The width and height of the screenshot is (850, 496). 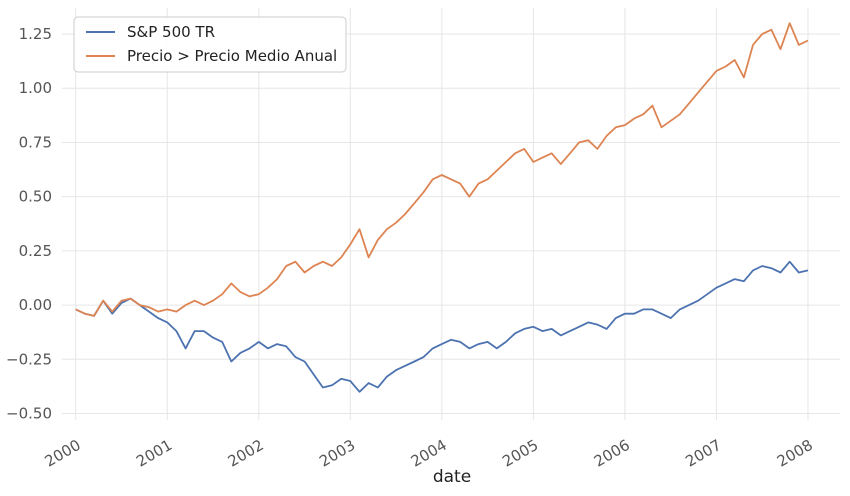 I want to click on x-tick-label: 2003, so click(x=337, y=453).